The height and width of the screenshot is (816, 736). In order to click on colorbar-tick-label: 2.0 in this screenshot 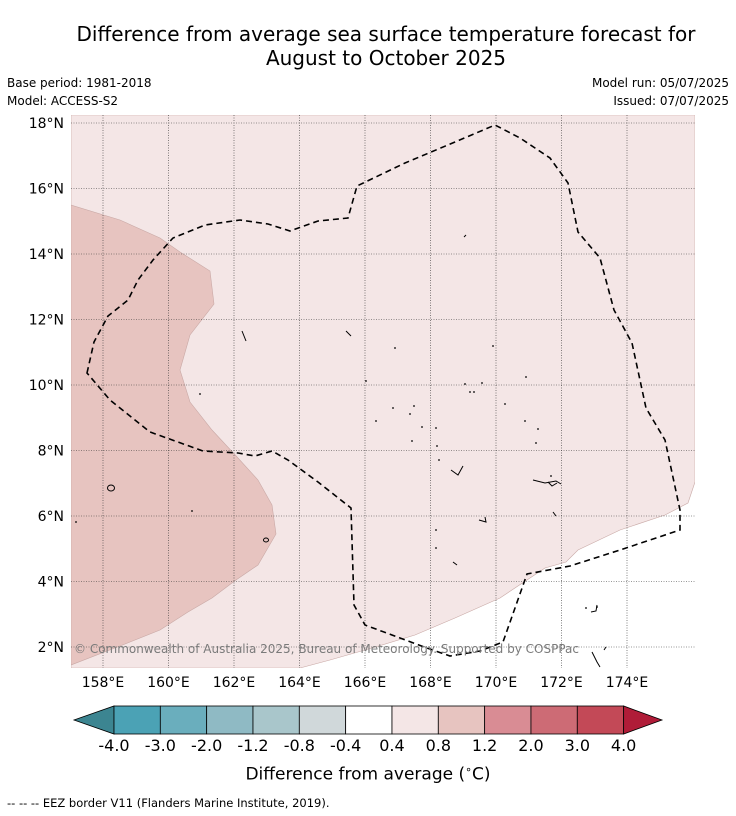, I will do `click(531, 745)`.